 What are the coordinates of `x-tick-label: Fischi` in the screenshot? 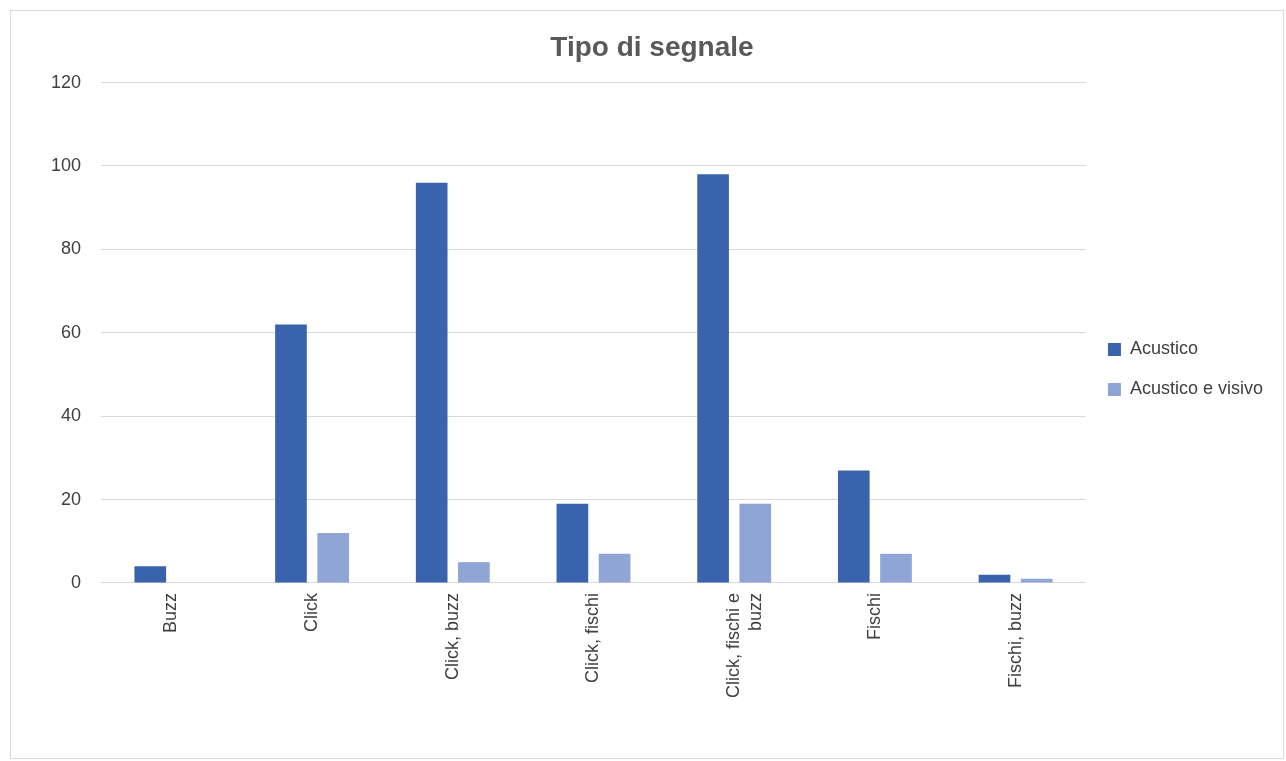 It's located at (873, 616).